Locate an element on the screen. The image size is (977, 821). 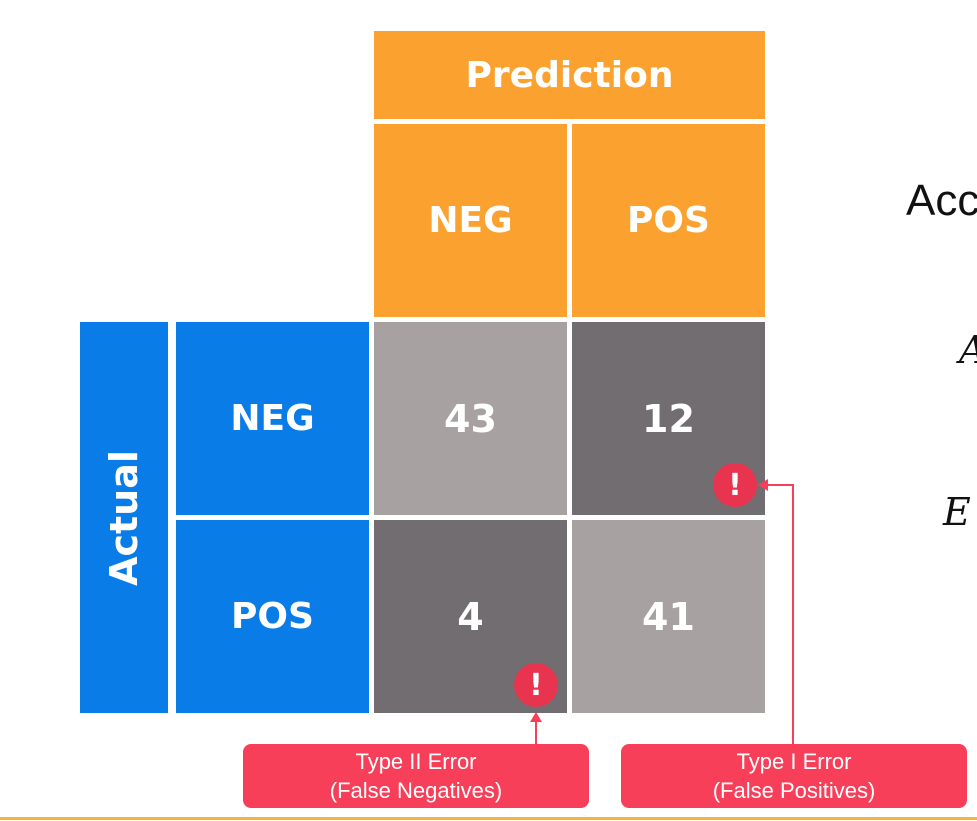
side-text-acc: Acc is located at coordinates (941, 200).